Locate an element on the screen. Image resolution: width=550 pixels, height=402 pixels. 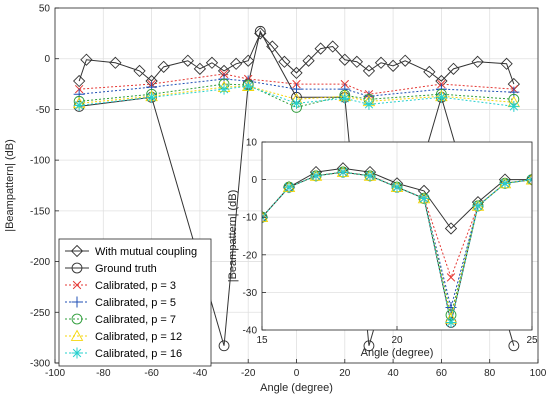
legend-marker-with-mutual-coupling is located at coordinates (77, 251).